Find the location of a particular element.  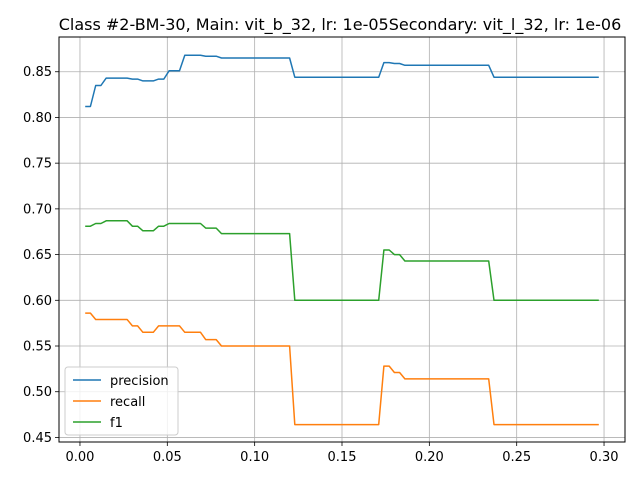

y-axis: 0.45 0.50 0.55 0.60 0.65 0.70 0.75 0.80 0.85 is located at coordinates (41, 255).